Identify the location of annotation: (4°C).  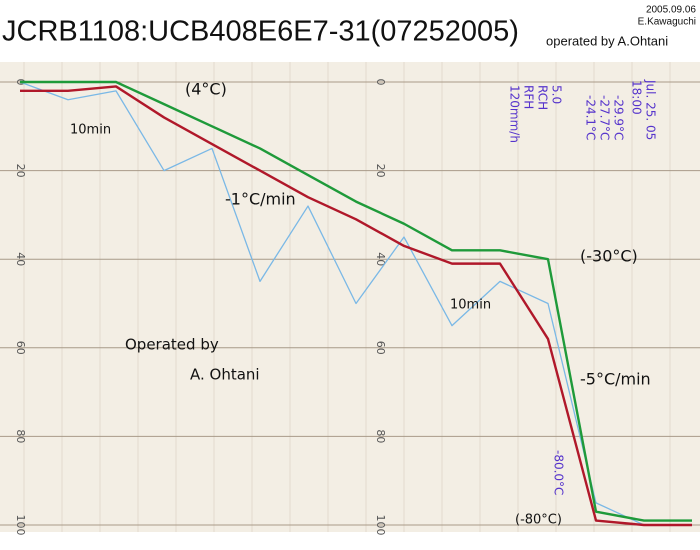
(206, 89).